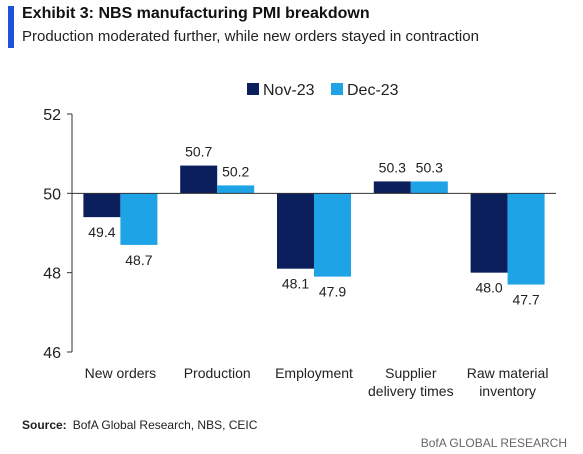  Describe the element at coordinates (373, 90) in the screenshot. I see `legend-label-dec-23: Dec-23` at that location.